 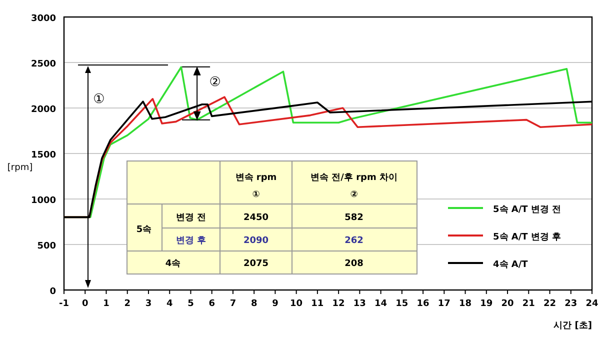 What do you see at coordinates (254, 304) in the screenshot?
I see `x-tick-label: 8` at bounding box center [254, 304].